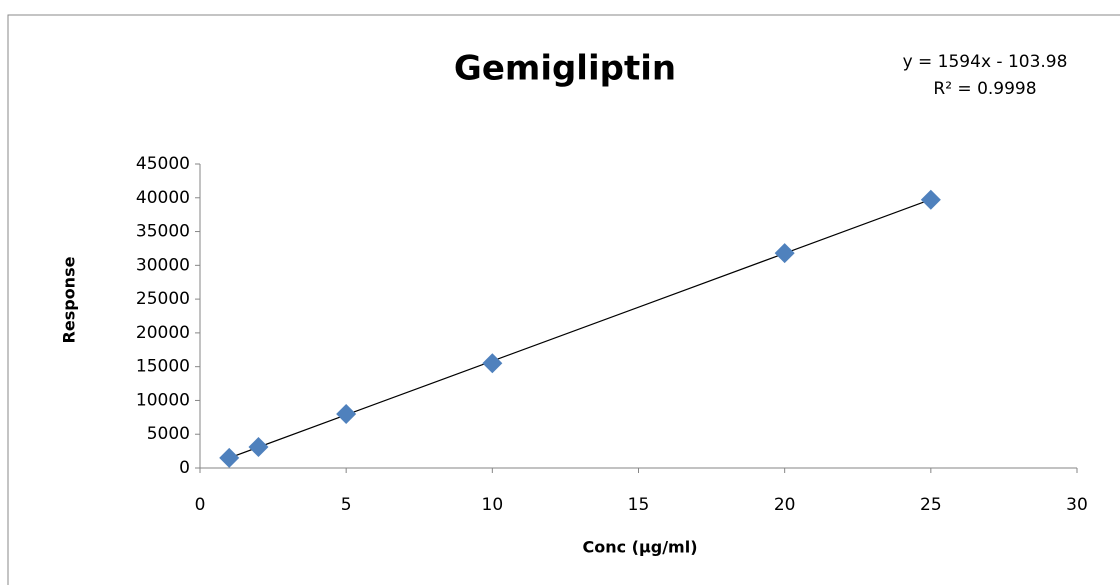  Describe the element at coordinates (69, 299) in the screenshot. I see `y-axis-label: Response` at that location.